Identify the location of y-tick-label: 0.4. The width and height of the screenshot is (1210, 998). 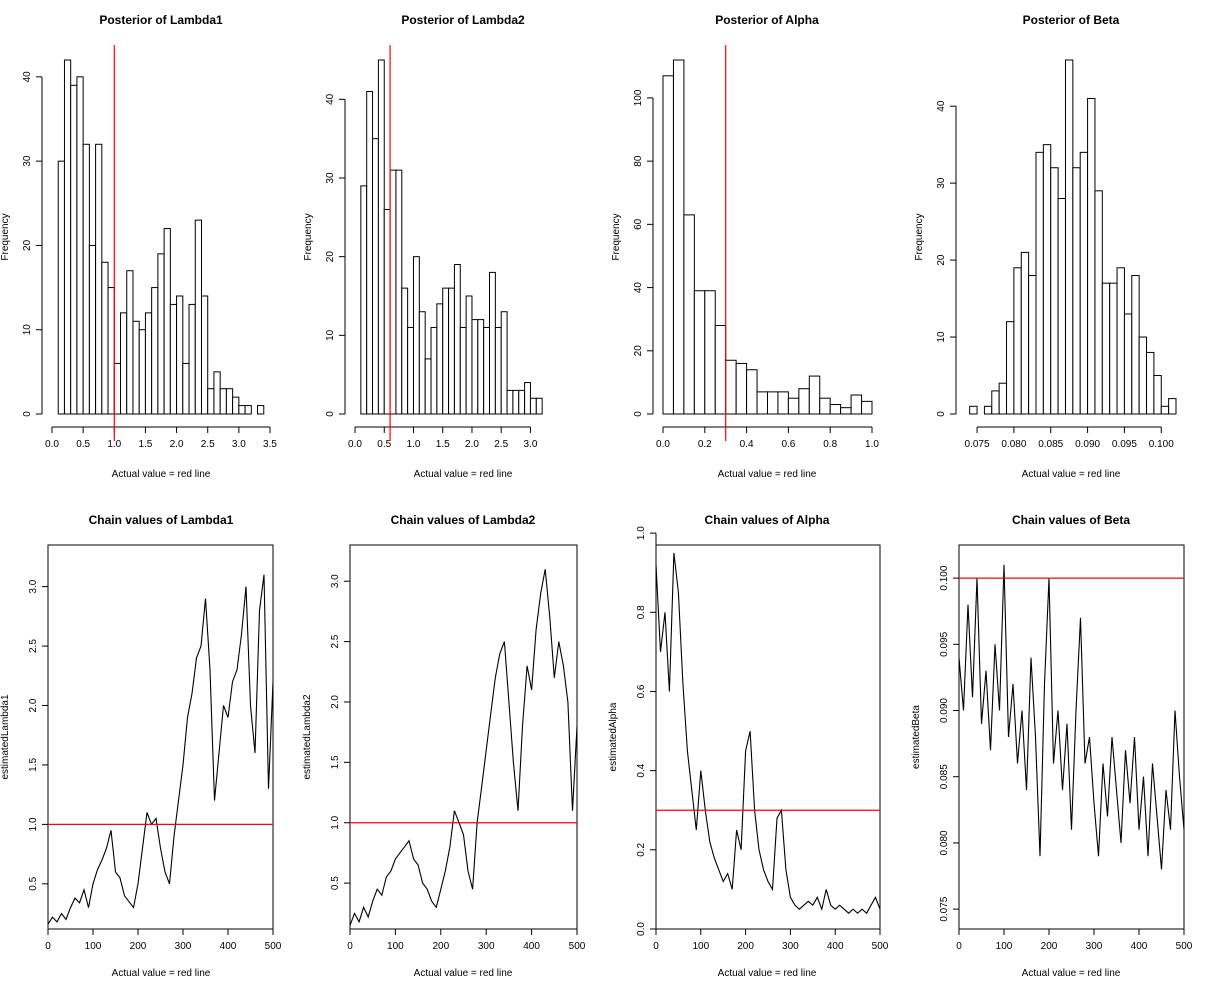
(641, 770).